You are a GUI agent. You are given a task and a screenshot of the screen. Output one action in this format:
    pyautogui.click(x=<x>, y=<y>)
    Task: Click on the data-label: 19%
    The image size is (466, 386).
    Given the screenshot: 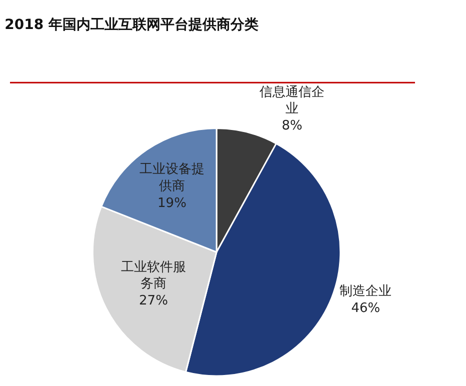 What is the action you would take?
    pyautogui.click(x=172, y=203)
    